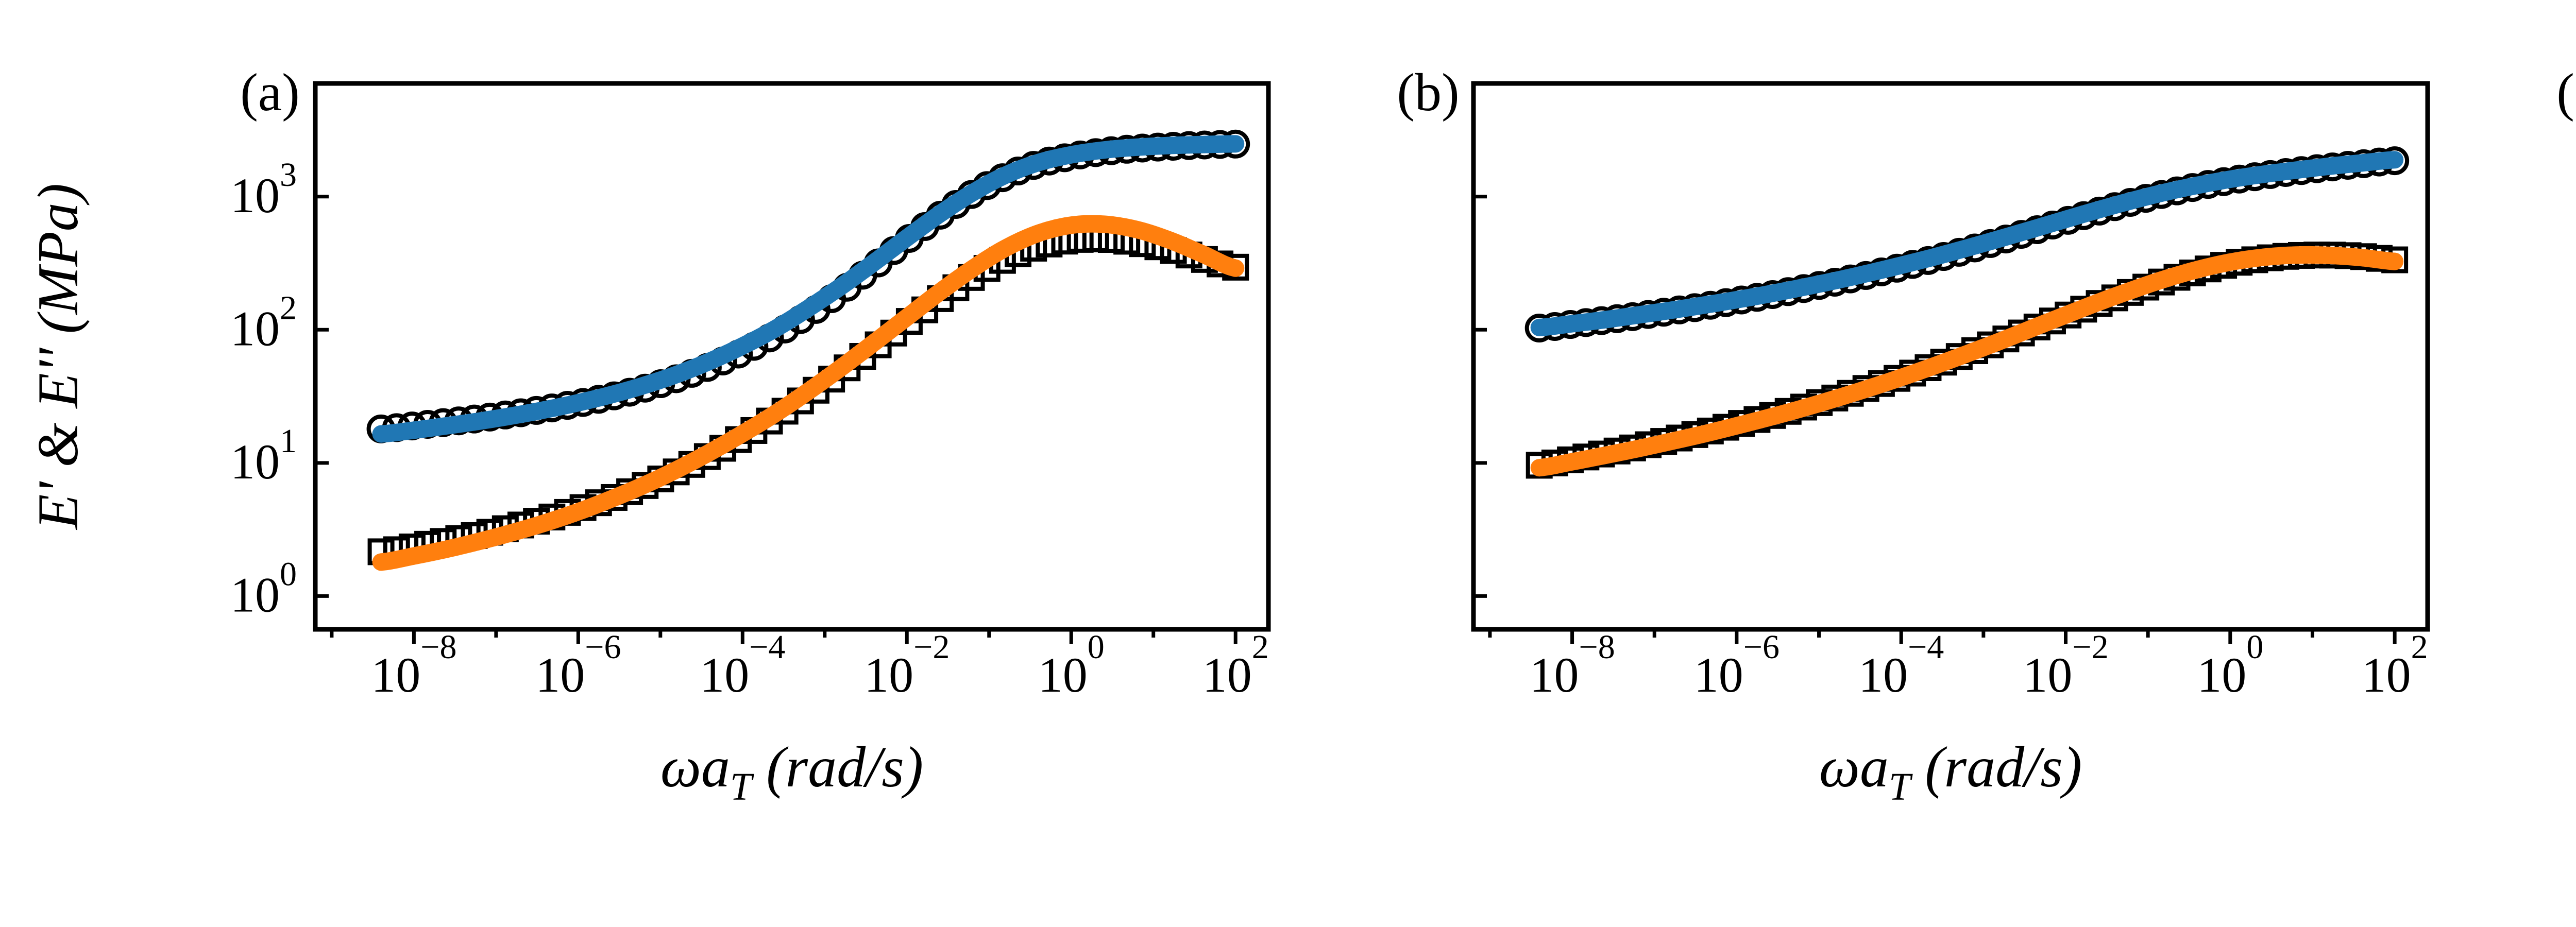  Describe the element at coordinates (1967, 243) in the screenshot. I see `model-line-storage-b` at that location.